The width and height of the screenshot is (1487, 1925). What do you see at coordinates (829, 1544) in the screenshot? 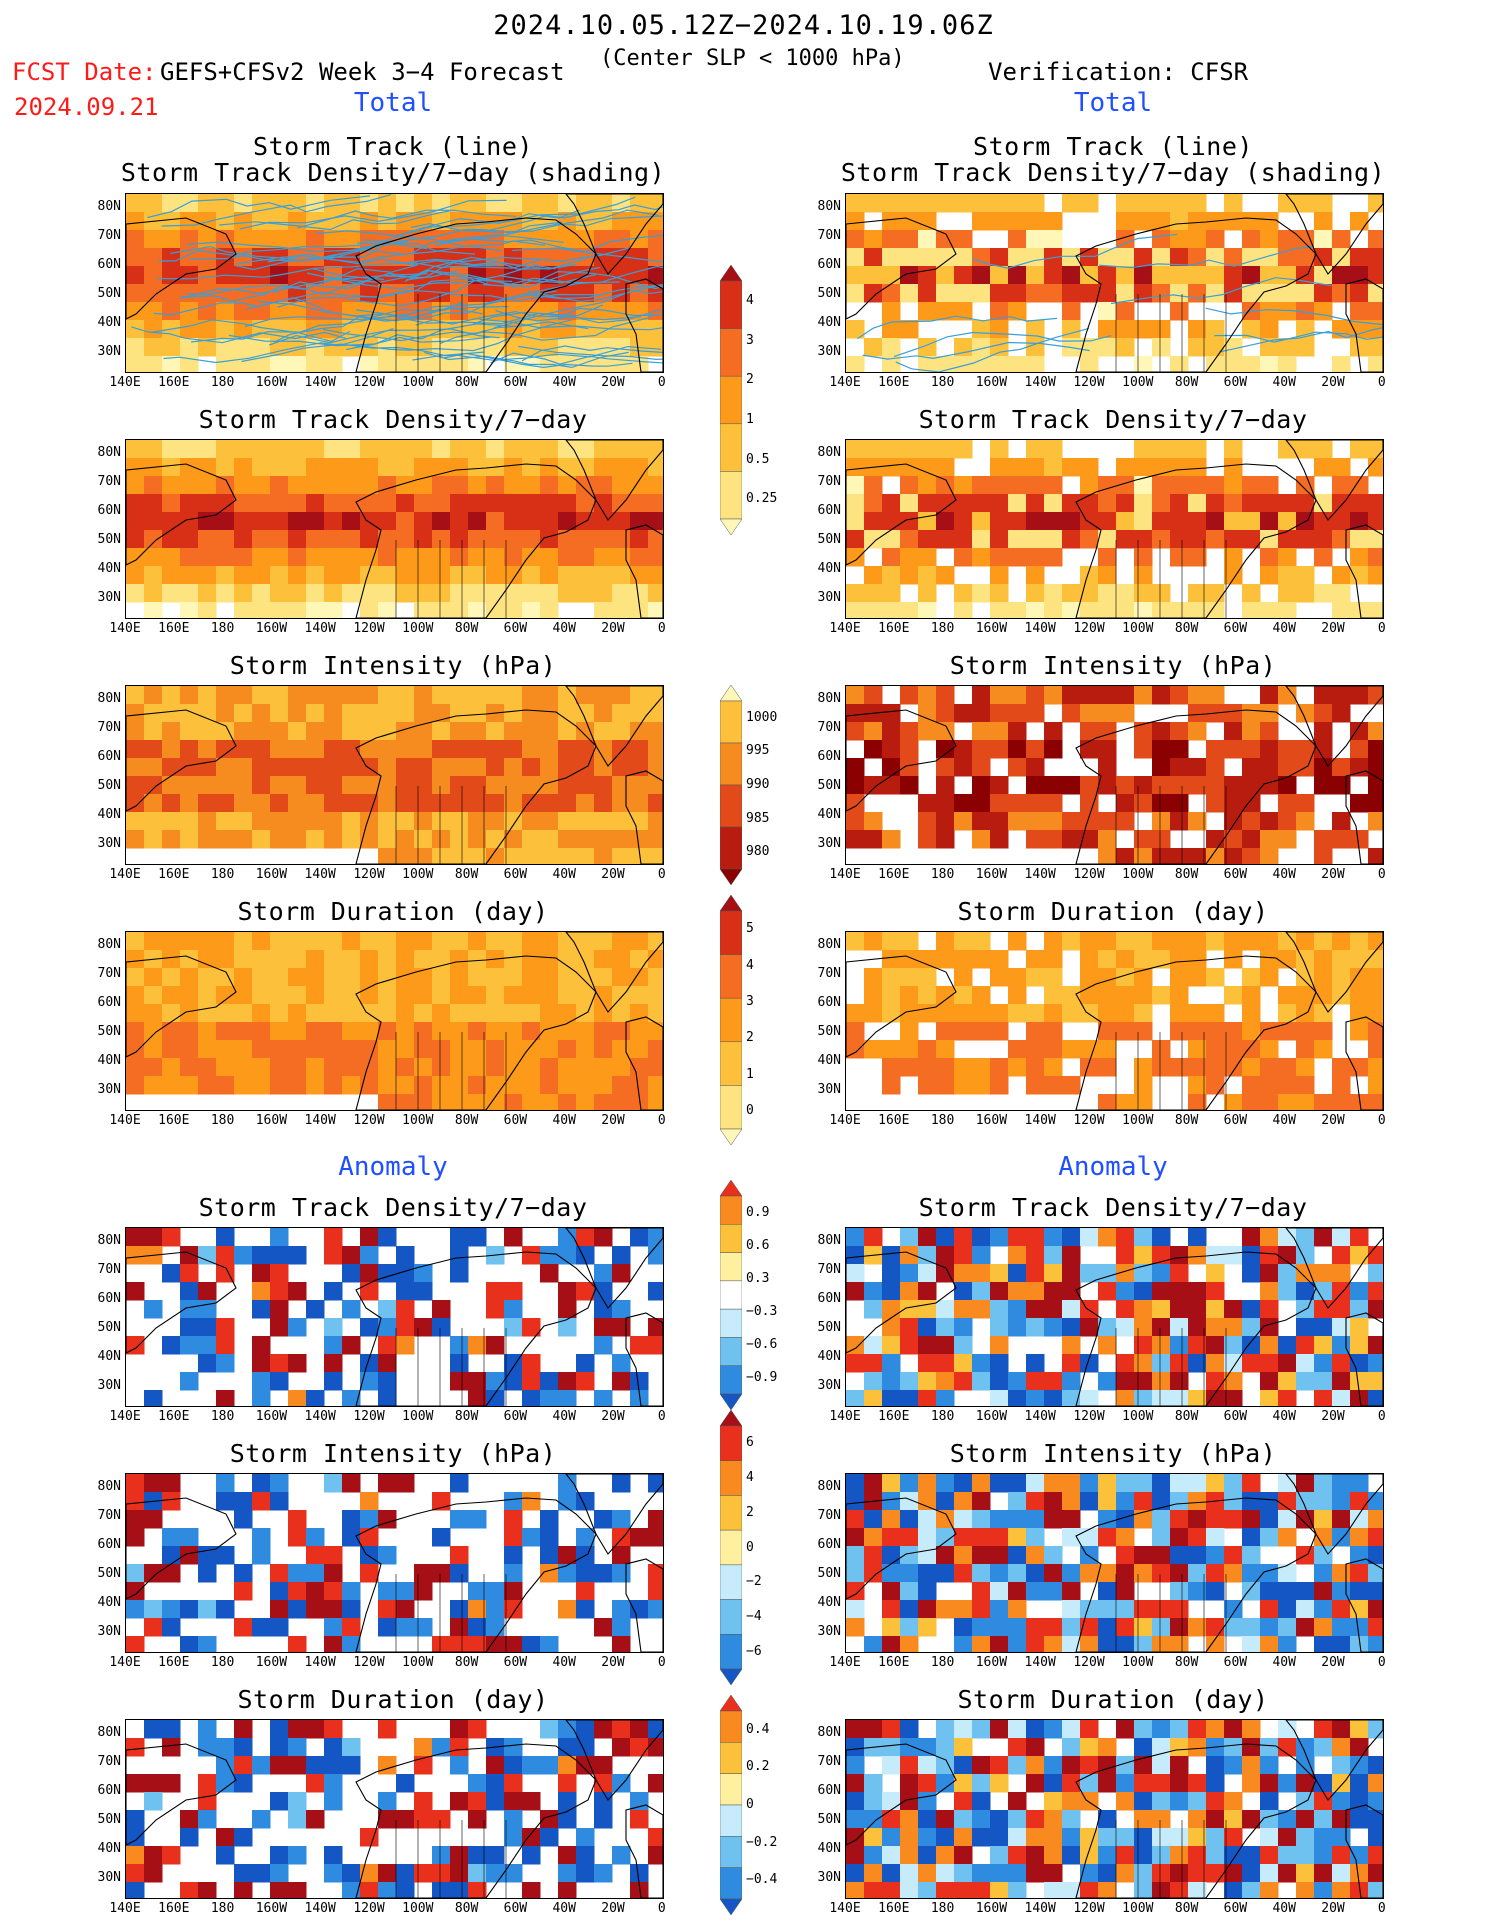
I see `lat-tick-label: 60N` at bounding box center [829, 1544].